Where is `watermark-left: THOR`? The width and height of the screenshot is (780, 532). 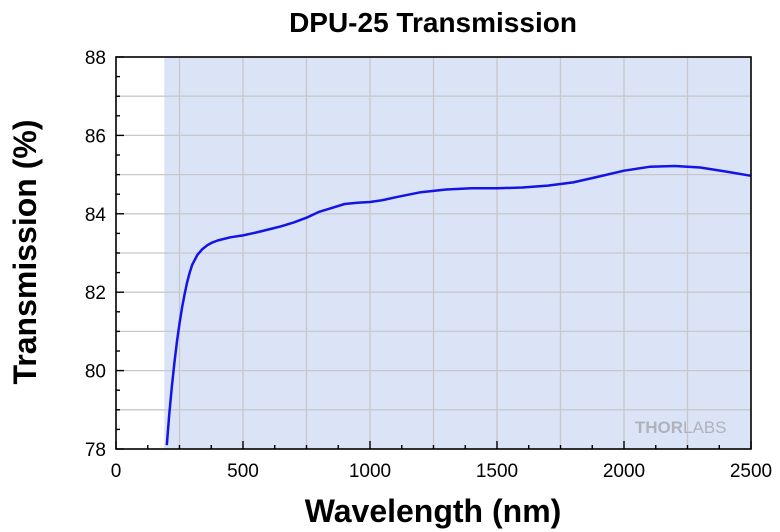
watermark-left: THOR is located at coordinates (659, 427).